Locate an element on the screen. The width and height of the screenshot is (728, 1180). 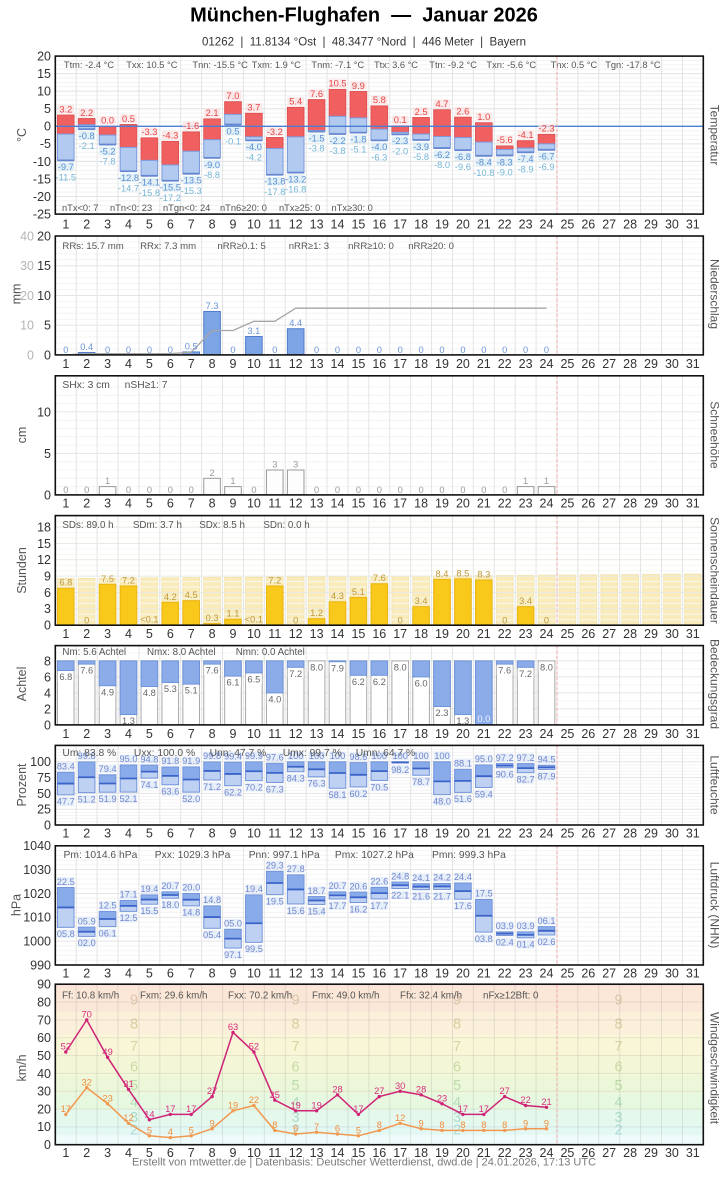
svg-text: nTx<0: 7 is located at coordinates (80, 208).